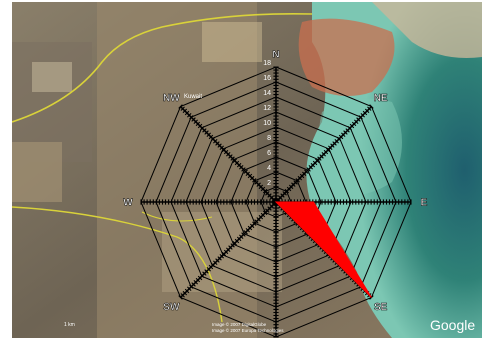 This screenshot has height=343, width=483. I want to click on radial-tick-label: 2, so click(269, 183).